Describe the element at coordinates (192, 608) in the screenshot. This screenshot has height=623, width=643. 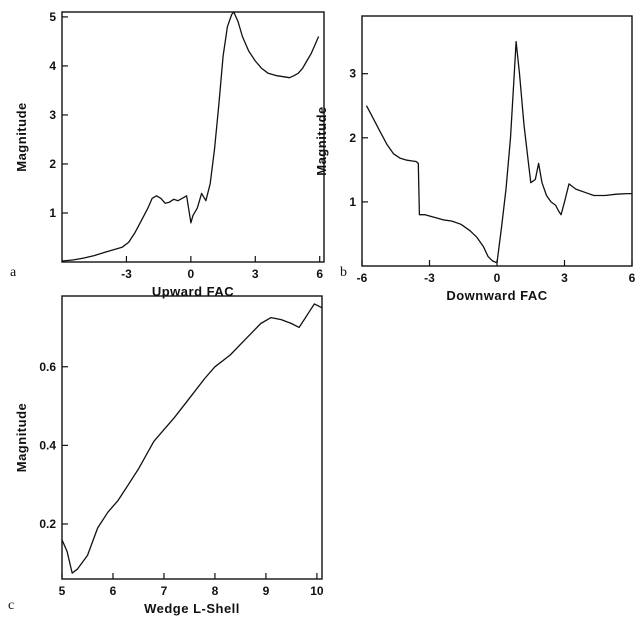
I see `x-axis-label: Wedge L-Shell` at that location.